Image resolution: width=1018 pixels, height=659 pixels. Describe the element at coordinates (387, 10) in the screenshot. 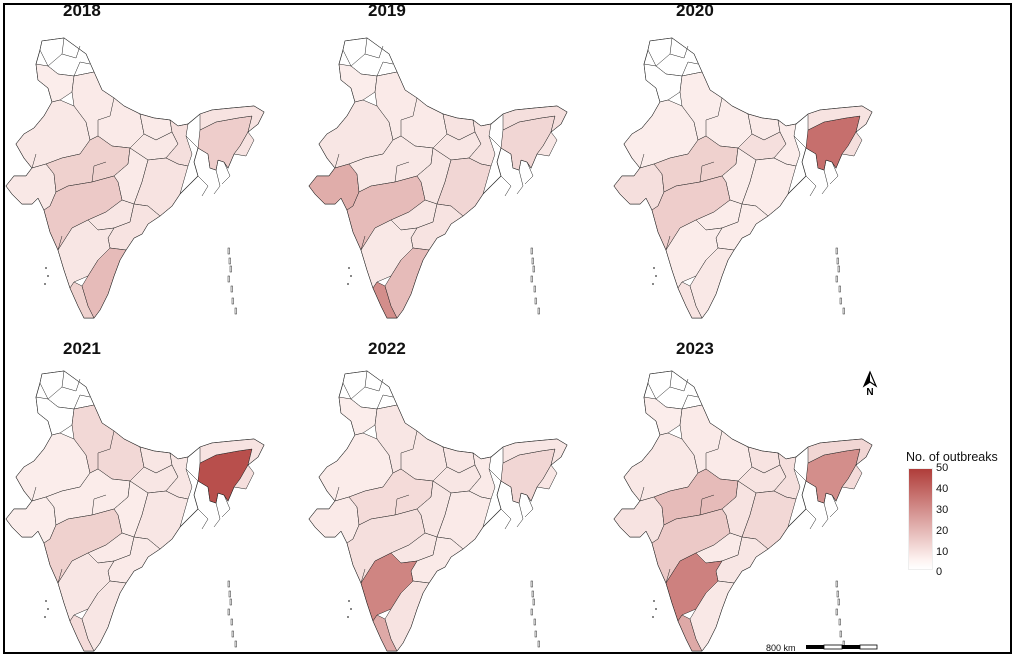

I see `panel-year-label: 2019` at that location.